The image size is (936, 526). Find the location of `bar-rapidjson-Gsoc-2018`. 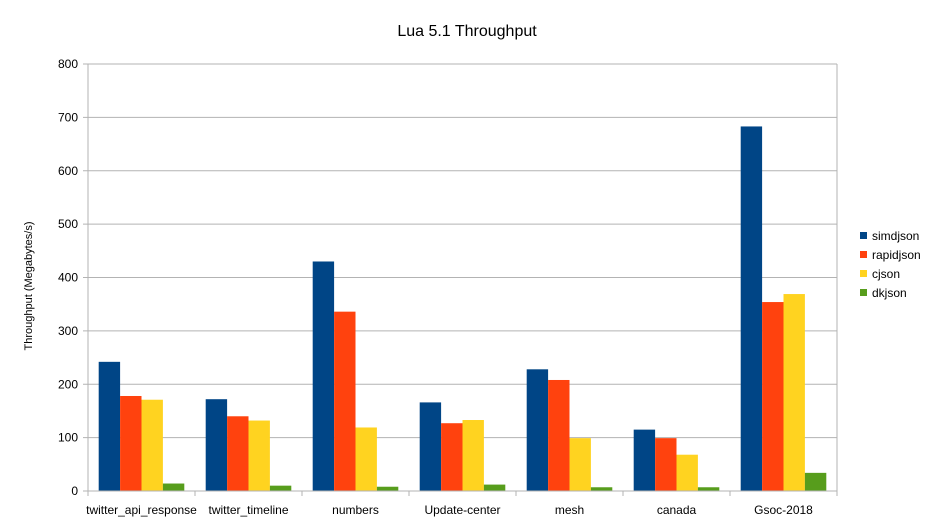

bar-rapidjson-Gsoc-2018 is located at coordinates (773, 396).